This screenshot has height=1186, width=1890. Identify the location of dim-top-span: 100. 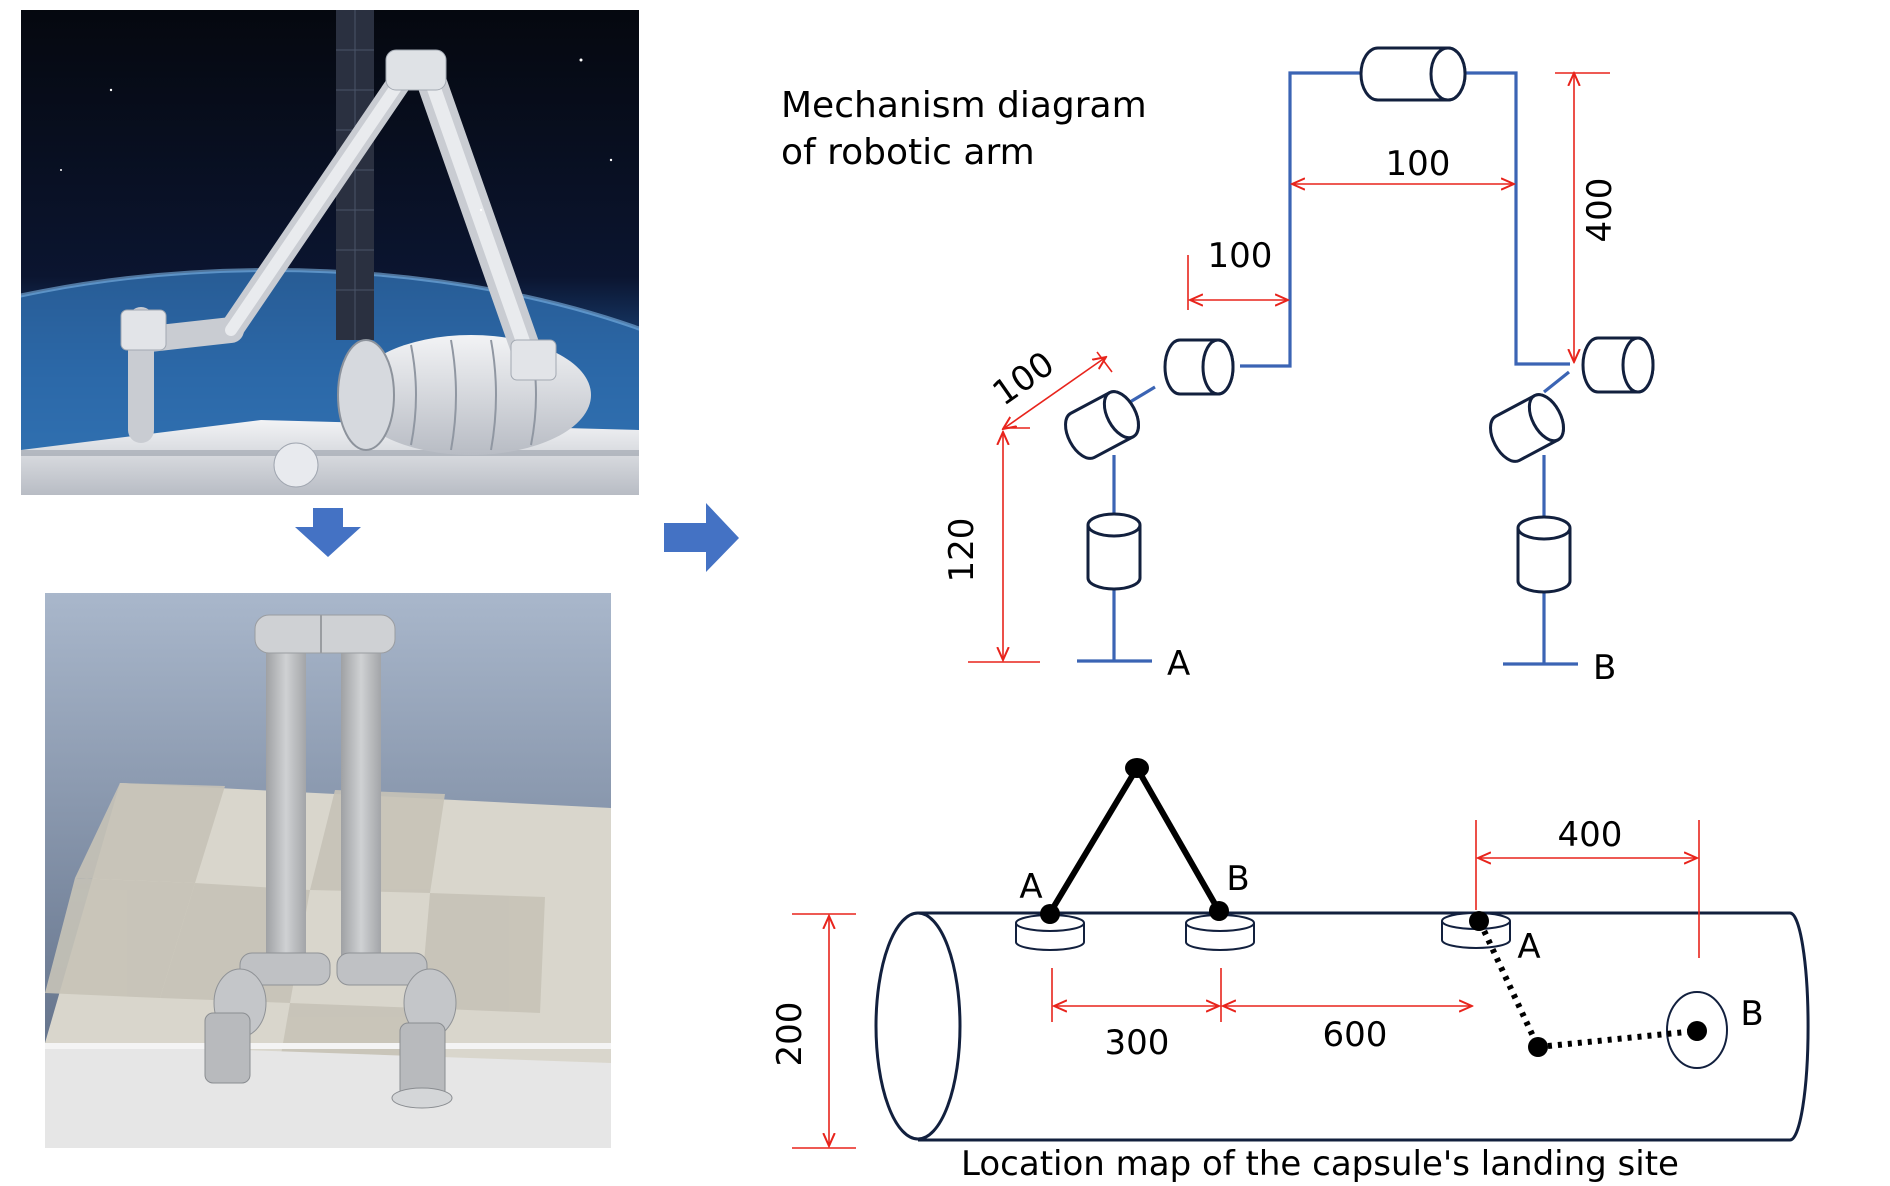
(1418, 164).